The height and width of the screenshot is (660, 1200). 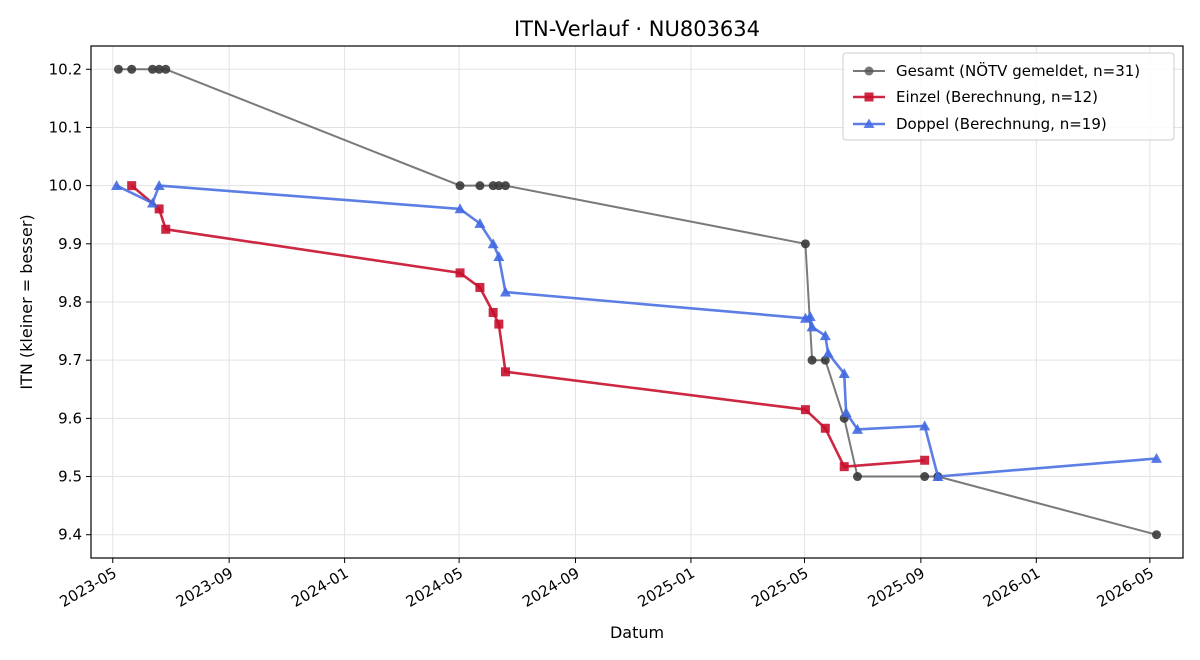 What do you see at coordinates (1011, 587) in the screenshot?
I see `x-tick-label: 2026-01` at bounding box center [1011, 587].